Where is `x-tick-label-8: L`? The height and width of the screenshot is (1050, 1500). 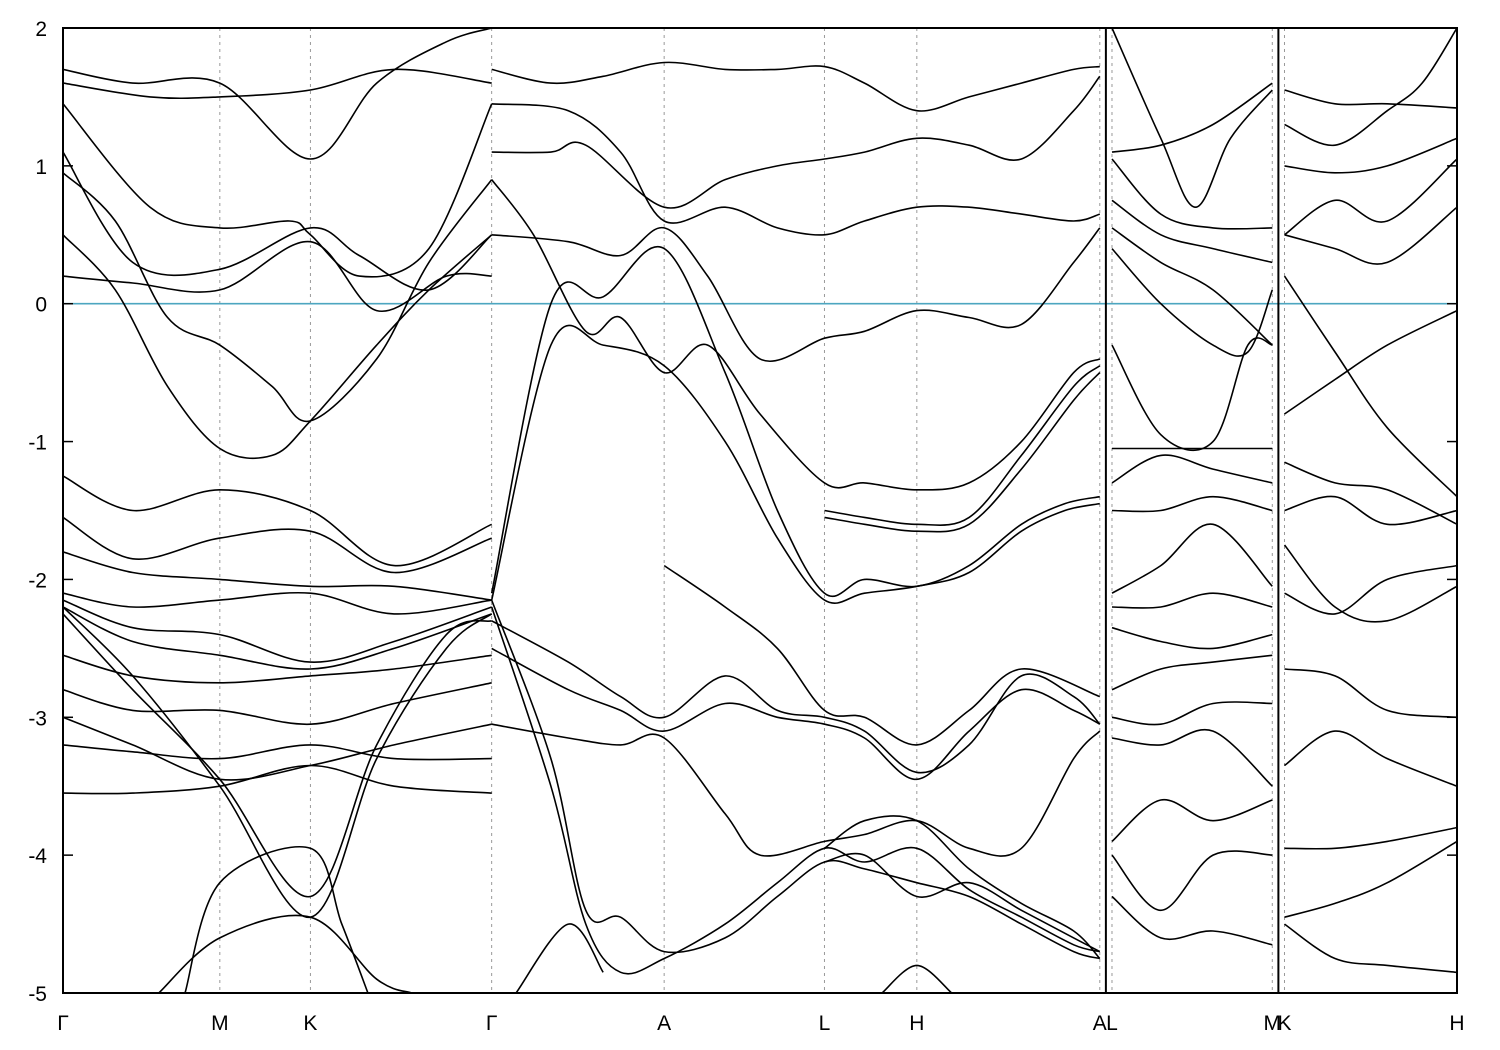 x-tick-label-8: L is located at coordinates (1112, 1023).